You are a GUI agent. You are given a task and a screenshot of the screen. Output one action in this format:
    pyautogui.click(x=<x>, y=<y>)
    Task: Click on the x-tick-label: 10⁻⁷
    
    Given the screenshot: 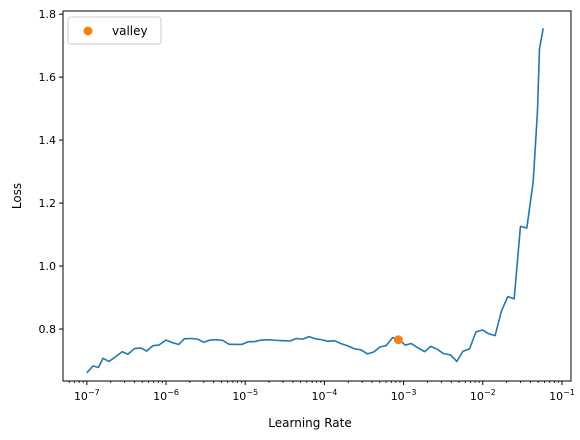 What is the action you would take?
    pyautogui.click(x=87, y=395)
    